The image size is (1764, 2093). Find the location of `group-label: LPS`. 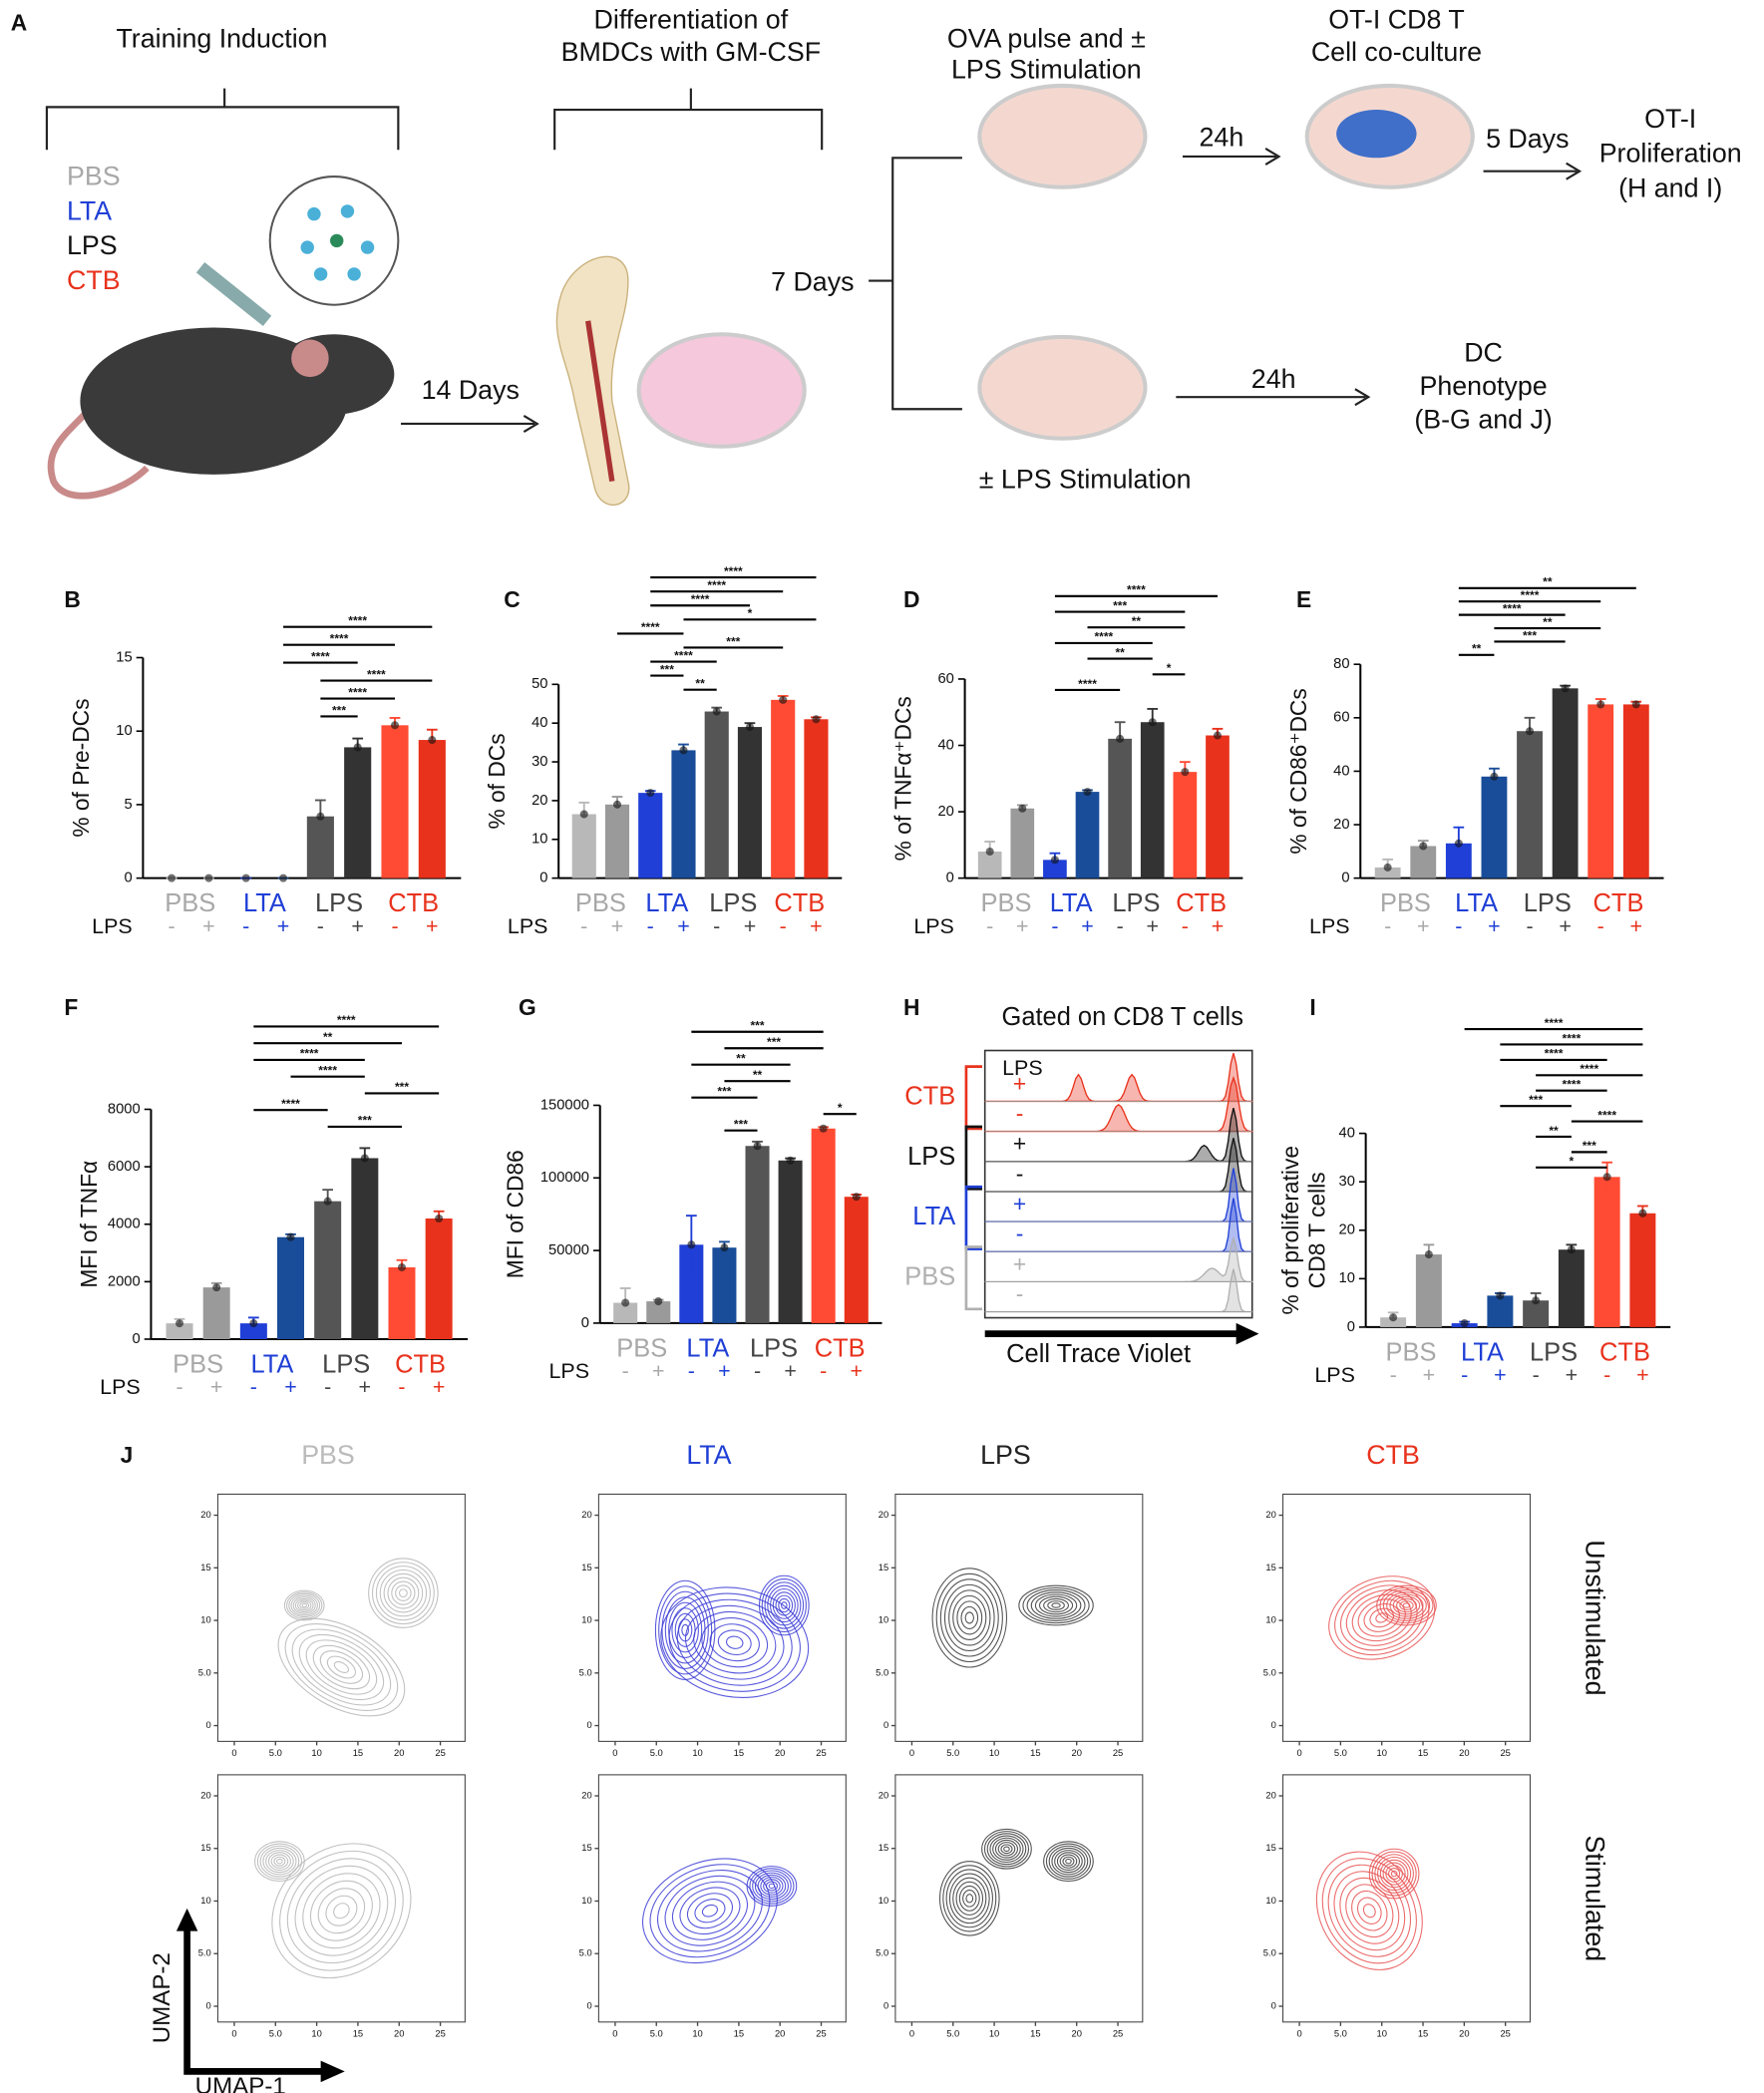

group-label: LPS is located at coordinates (733, 903).